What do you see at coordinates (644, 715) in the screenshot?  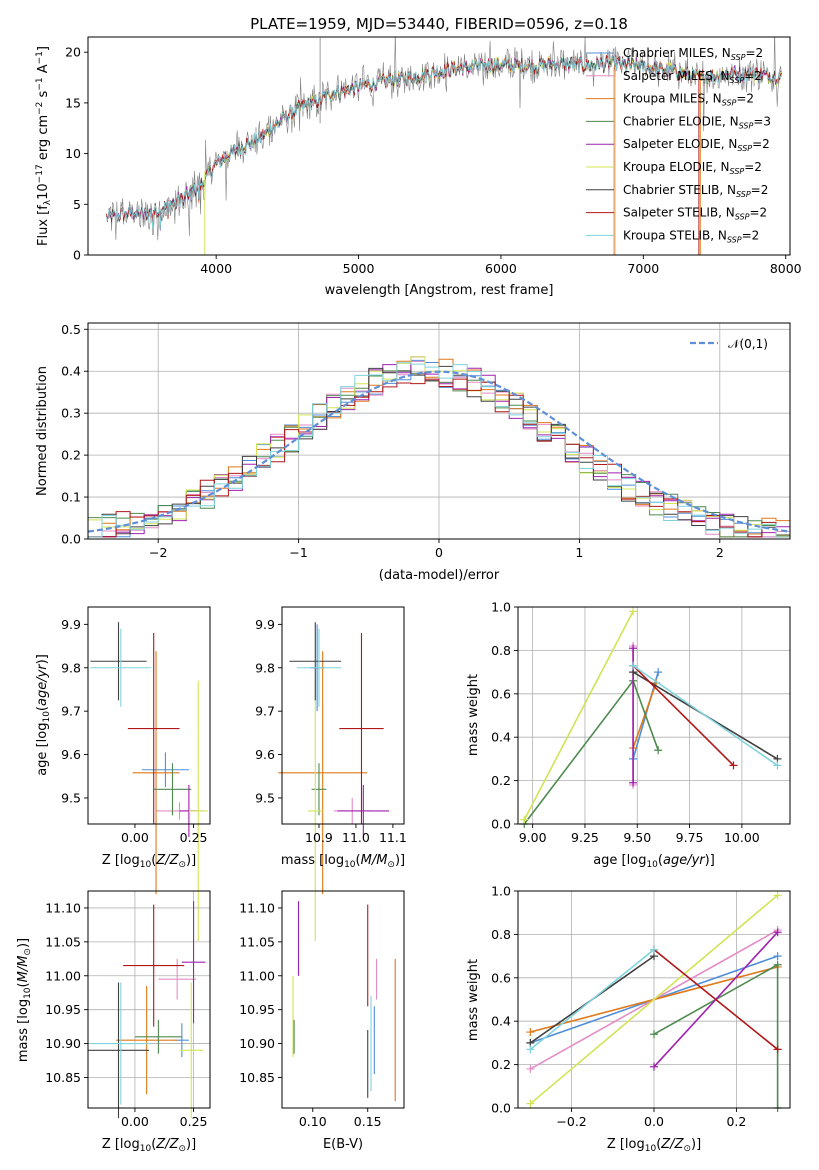 I see `weight-line-kroupa-miles` at bounding box center [644, 715].